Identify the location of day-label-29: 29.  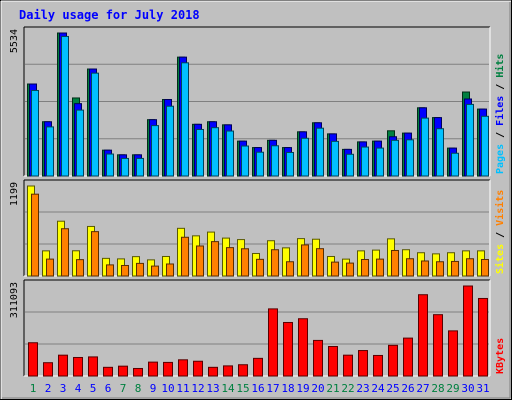
(452, 388).